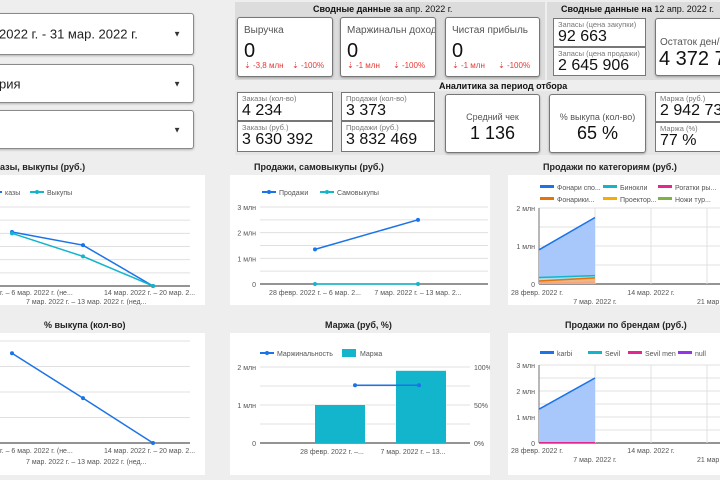  Describe the element at coordinates (366, 110) in the screenshot. I see `kpi-value: 3 373` at that location.